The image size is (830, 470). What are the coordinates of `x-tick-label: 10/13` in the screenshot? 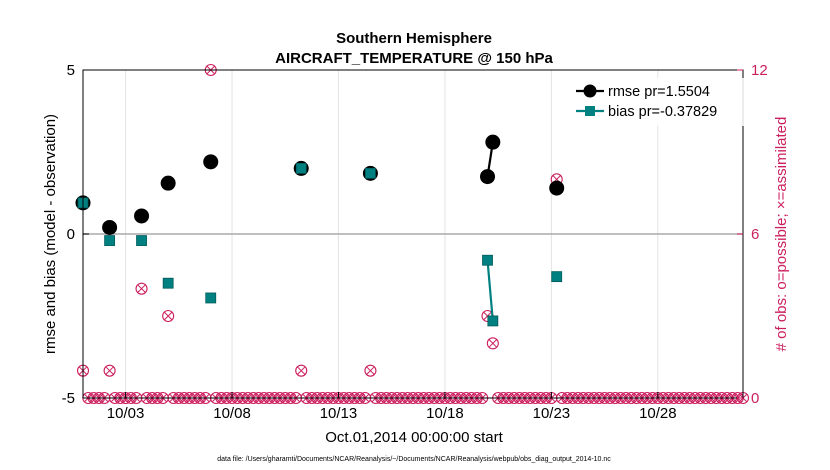 It's located at (339, 413).